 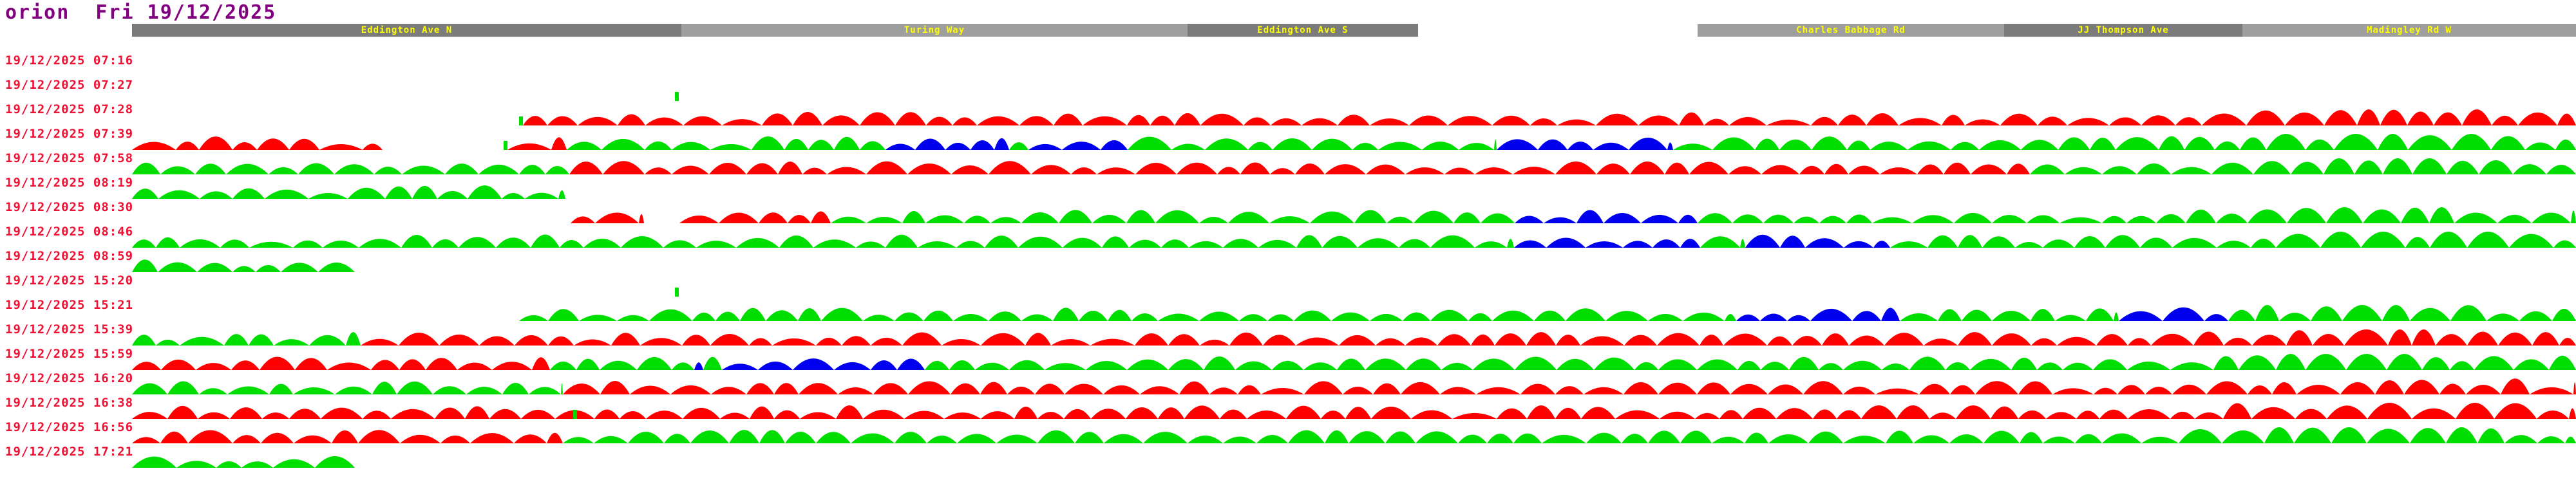 I want to click on trip-timestamp: 19/12/2025 16:20, so click(x=69, y=378).